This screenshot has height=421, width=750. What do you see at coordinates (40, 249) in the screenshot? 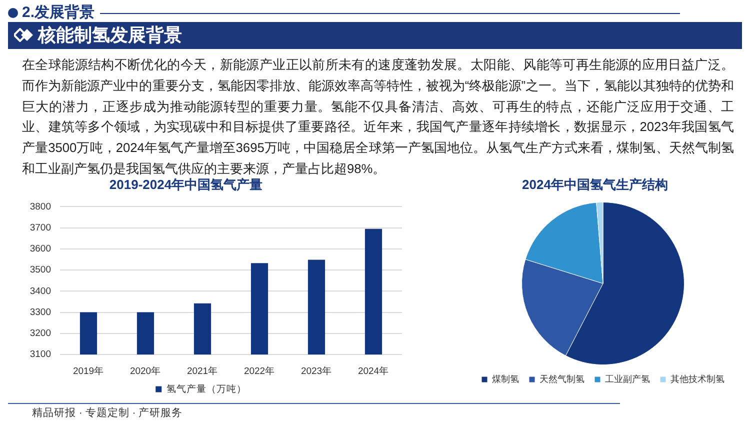
I see `y-tick-label: 3600` at bounding box center [40, 249].